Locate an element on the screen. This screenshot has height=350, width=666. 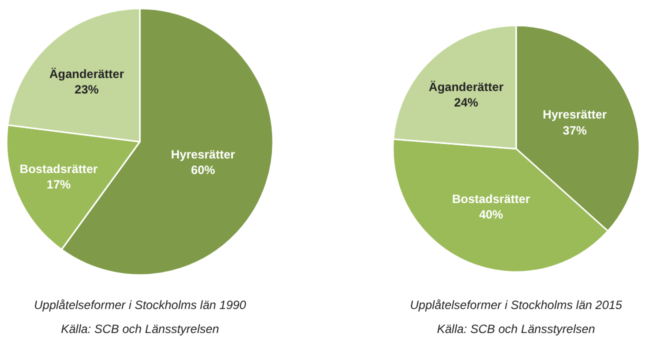
data-label: 37% is located at coordinates (575, 130).